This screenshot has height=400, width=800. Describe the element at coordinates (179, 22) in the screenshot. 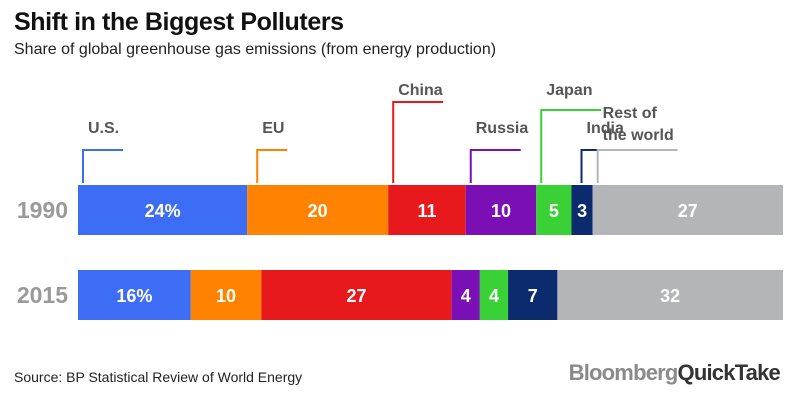

I see `chart-title: Shift in the Biggest Polluters` at that location.